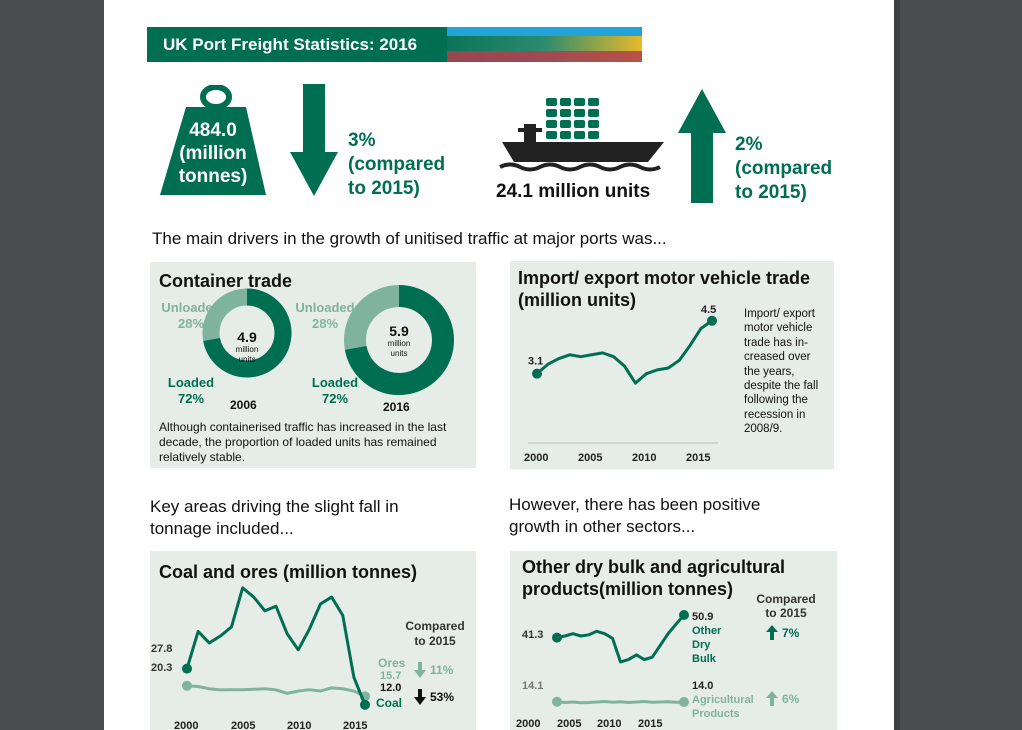 This screenshot has width=1022, height=730. I want to click on other-start-label: 41.3, so click(533, 635).